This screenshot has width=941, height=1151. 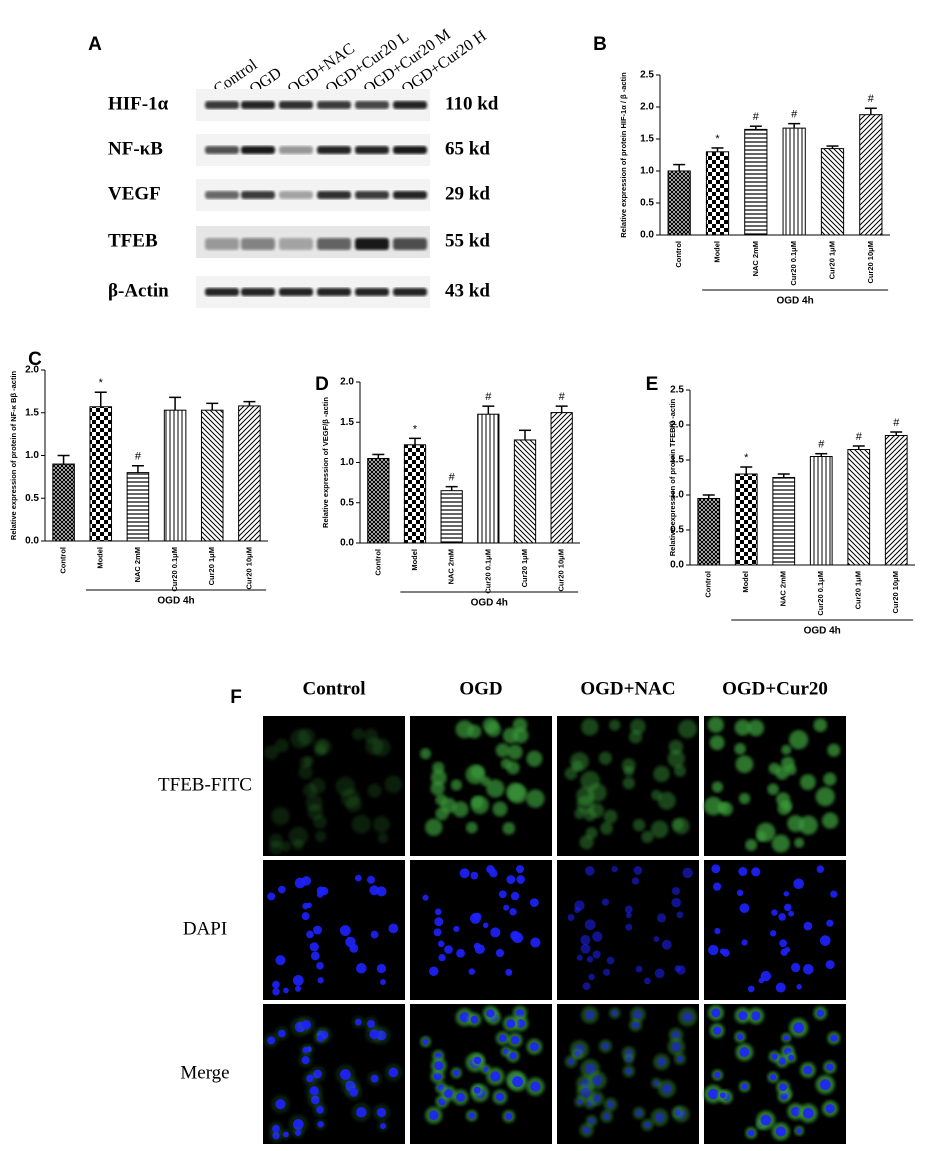 What do you see at coordinates (820, 593) in the screenshot?
I see `x-tick-label: Cur20 0.1μM` at bounding box center [820, 593].